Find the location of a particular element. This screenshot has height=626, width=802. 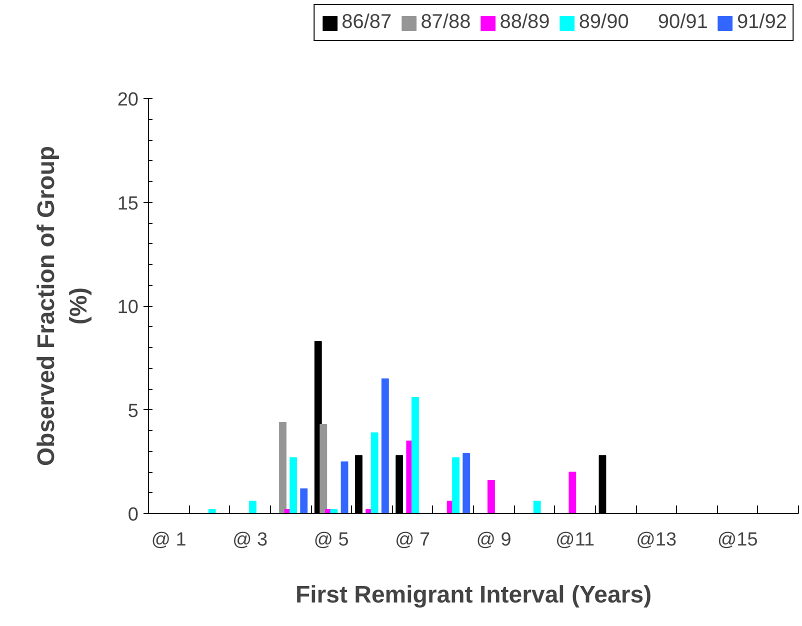

legend-label: 87/88 is located at coordinates (445, 22).